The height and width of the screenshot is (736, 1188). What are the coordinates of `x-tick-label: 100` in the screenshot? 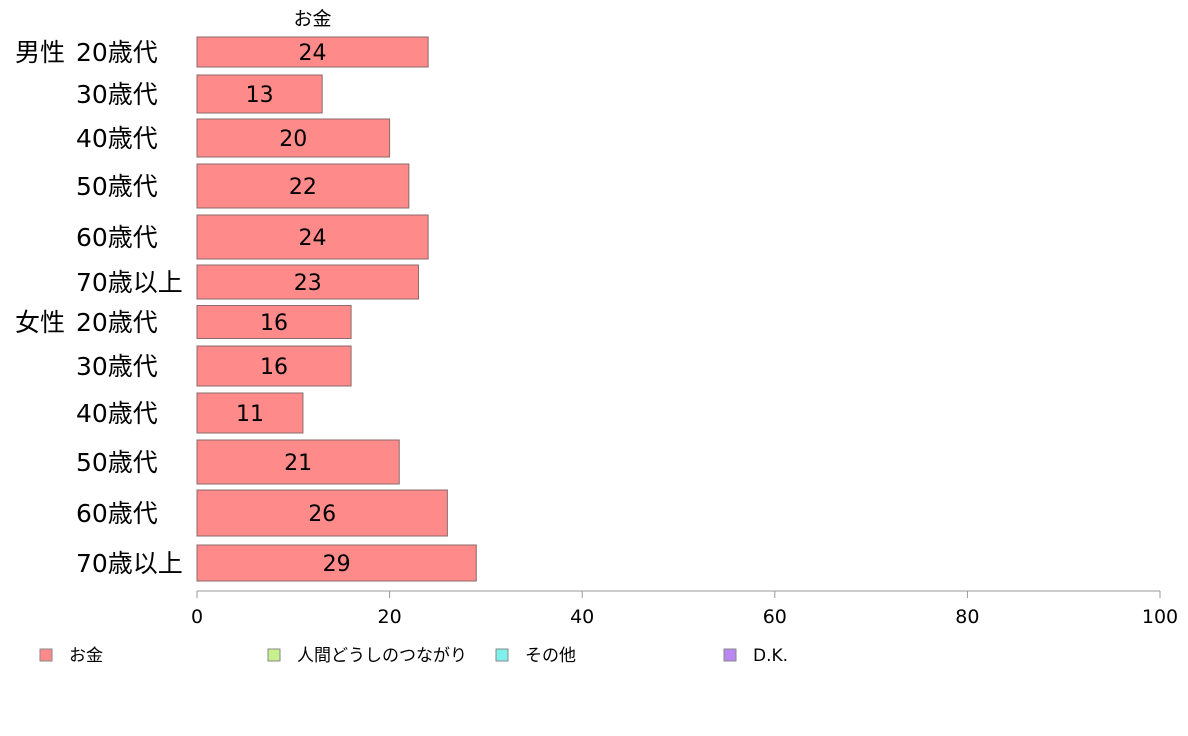 It's located at (1160, 617).